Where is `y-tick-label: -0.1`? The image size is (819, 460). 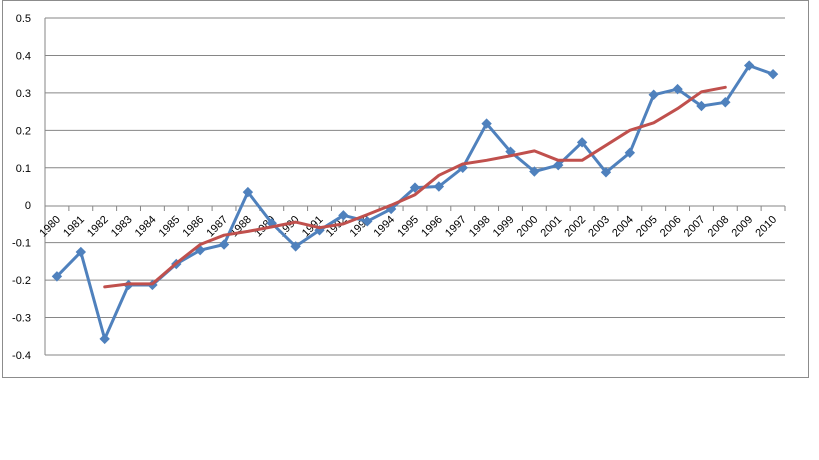
y-tick-label: -0.1 is located at coordinates (21, 244).